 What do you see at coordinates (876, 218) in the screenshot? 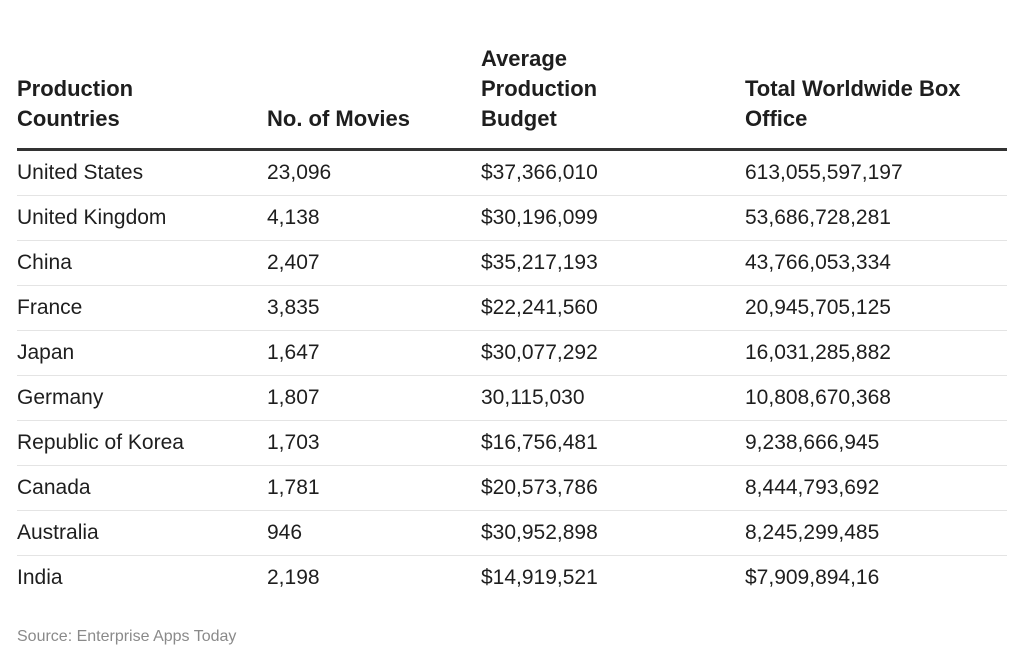
I see `table-cell: 53,686,728,281` at bounding box center [876, 218].